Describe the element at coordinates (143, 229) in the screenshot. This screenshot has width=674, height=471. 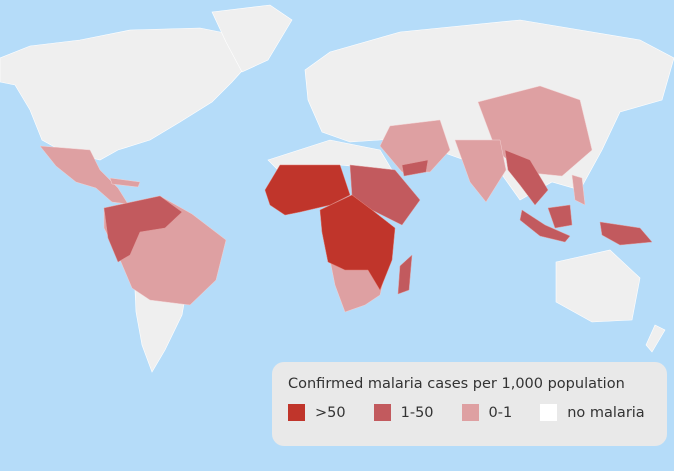
I see `south-america-northwest` at that location.